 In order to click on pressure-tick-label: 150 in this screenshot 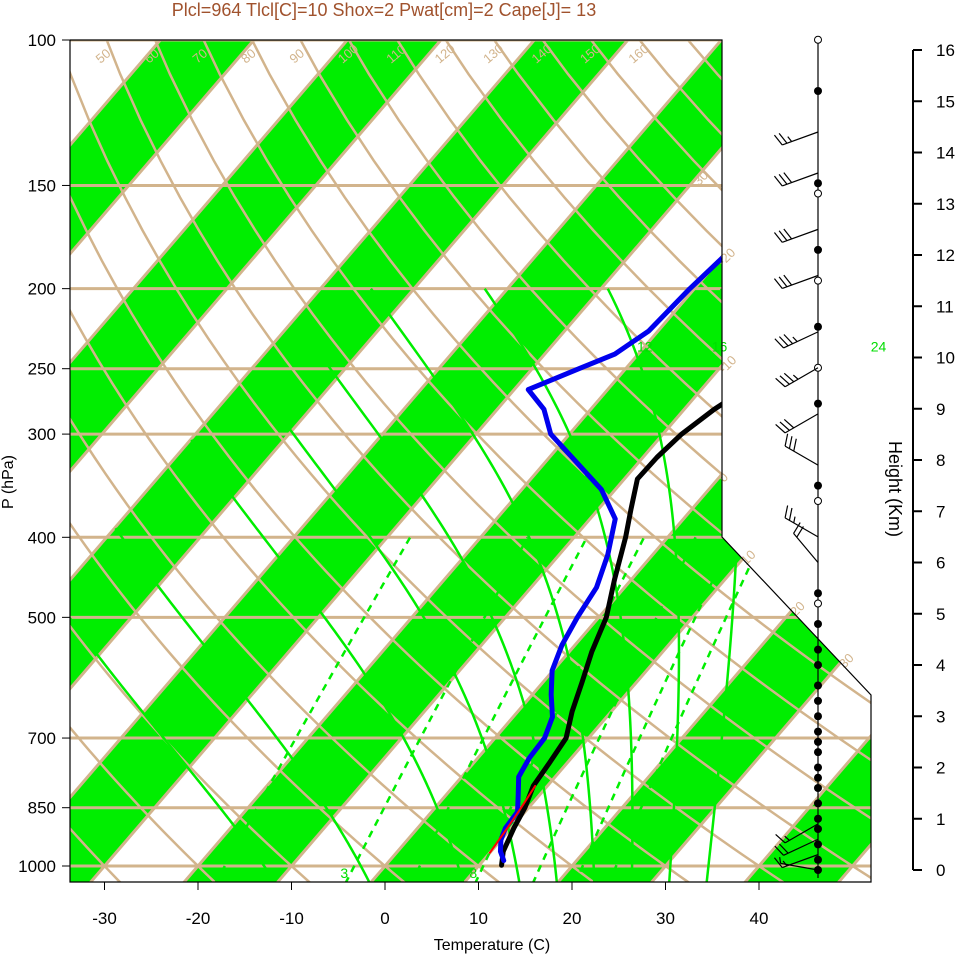, I will do `click(42, 185)`.